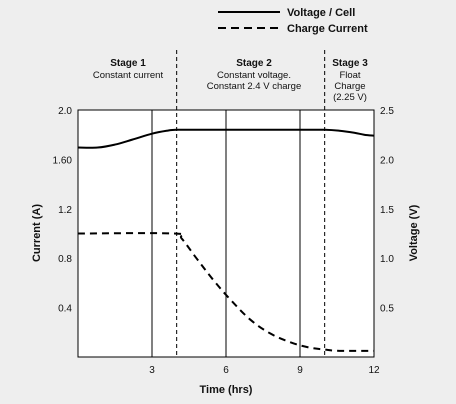  Describe the element at coordinates (254, 63) in the screenshot. I see `stage-2-title: Stage 2` at that location.